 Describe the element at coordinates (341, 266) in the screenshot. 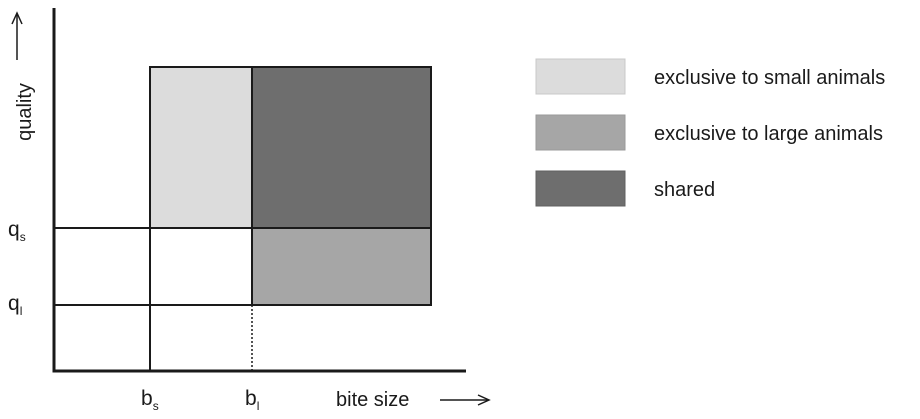

I see `region-exclusive-large` at that location.